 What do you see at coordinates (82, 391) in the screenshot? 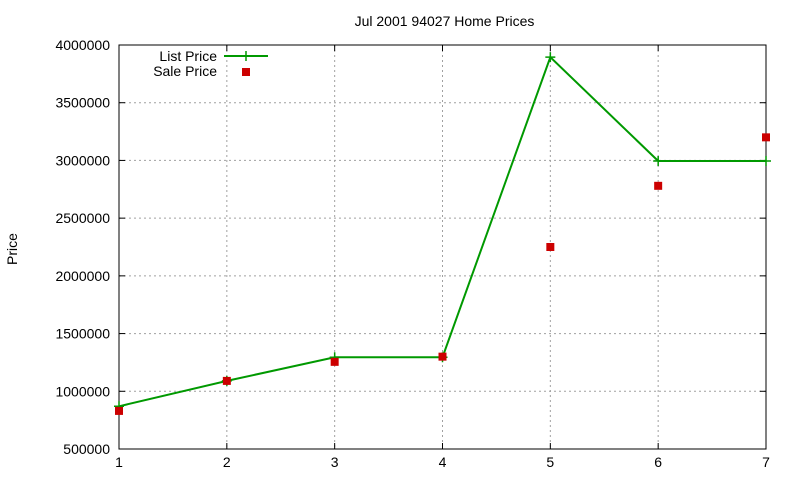
I see `y-tick-label: 1000000` at bounding box center [82, 391].